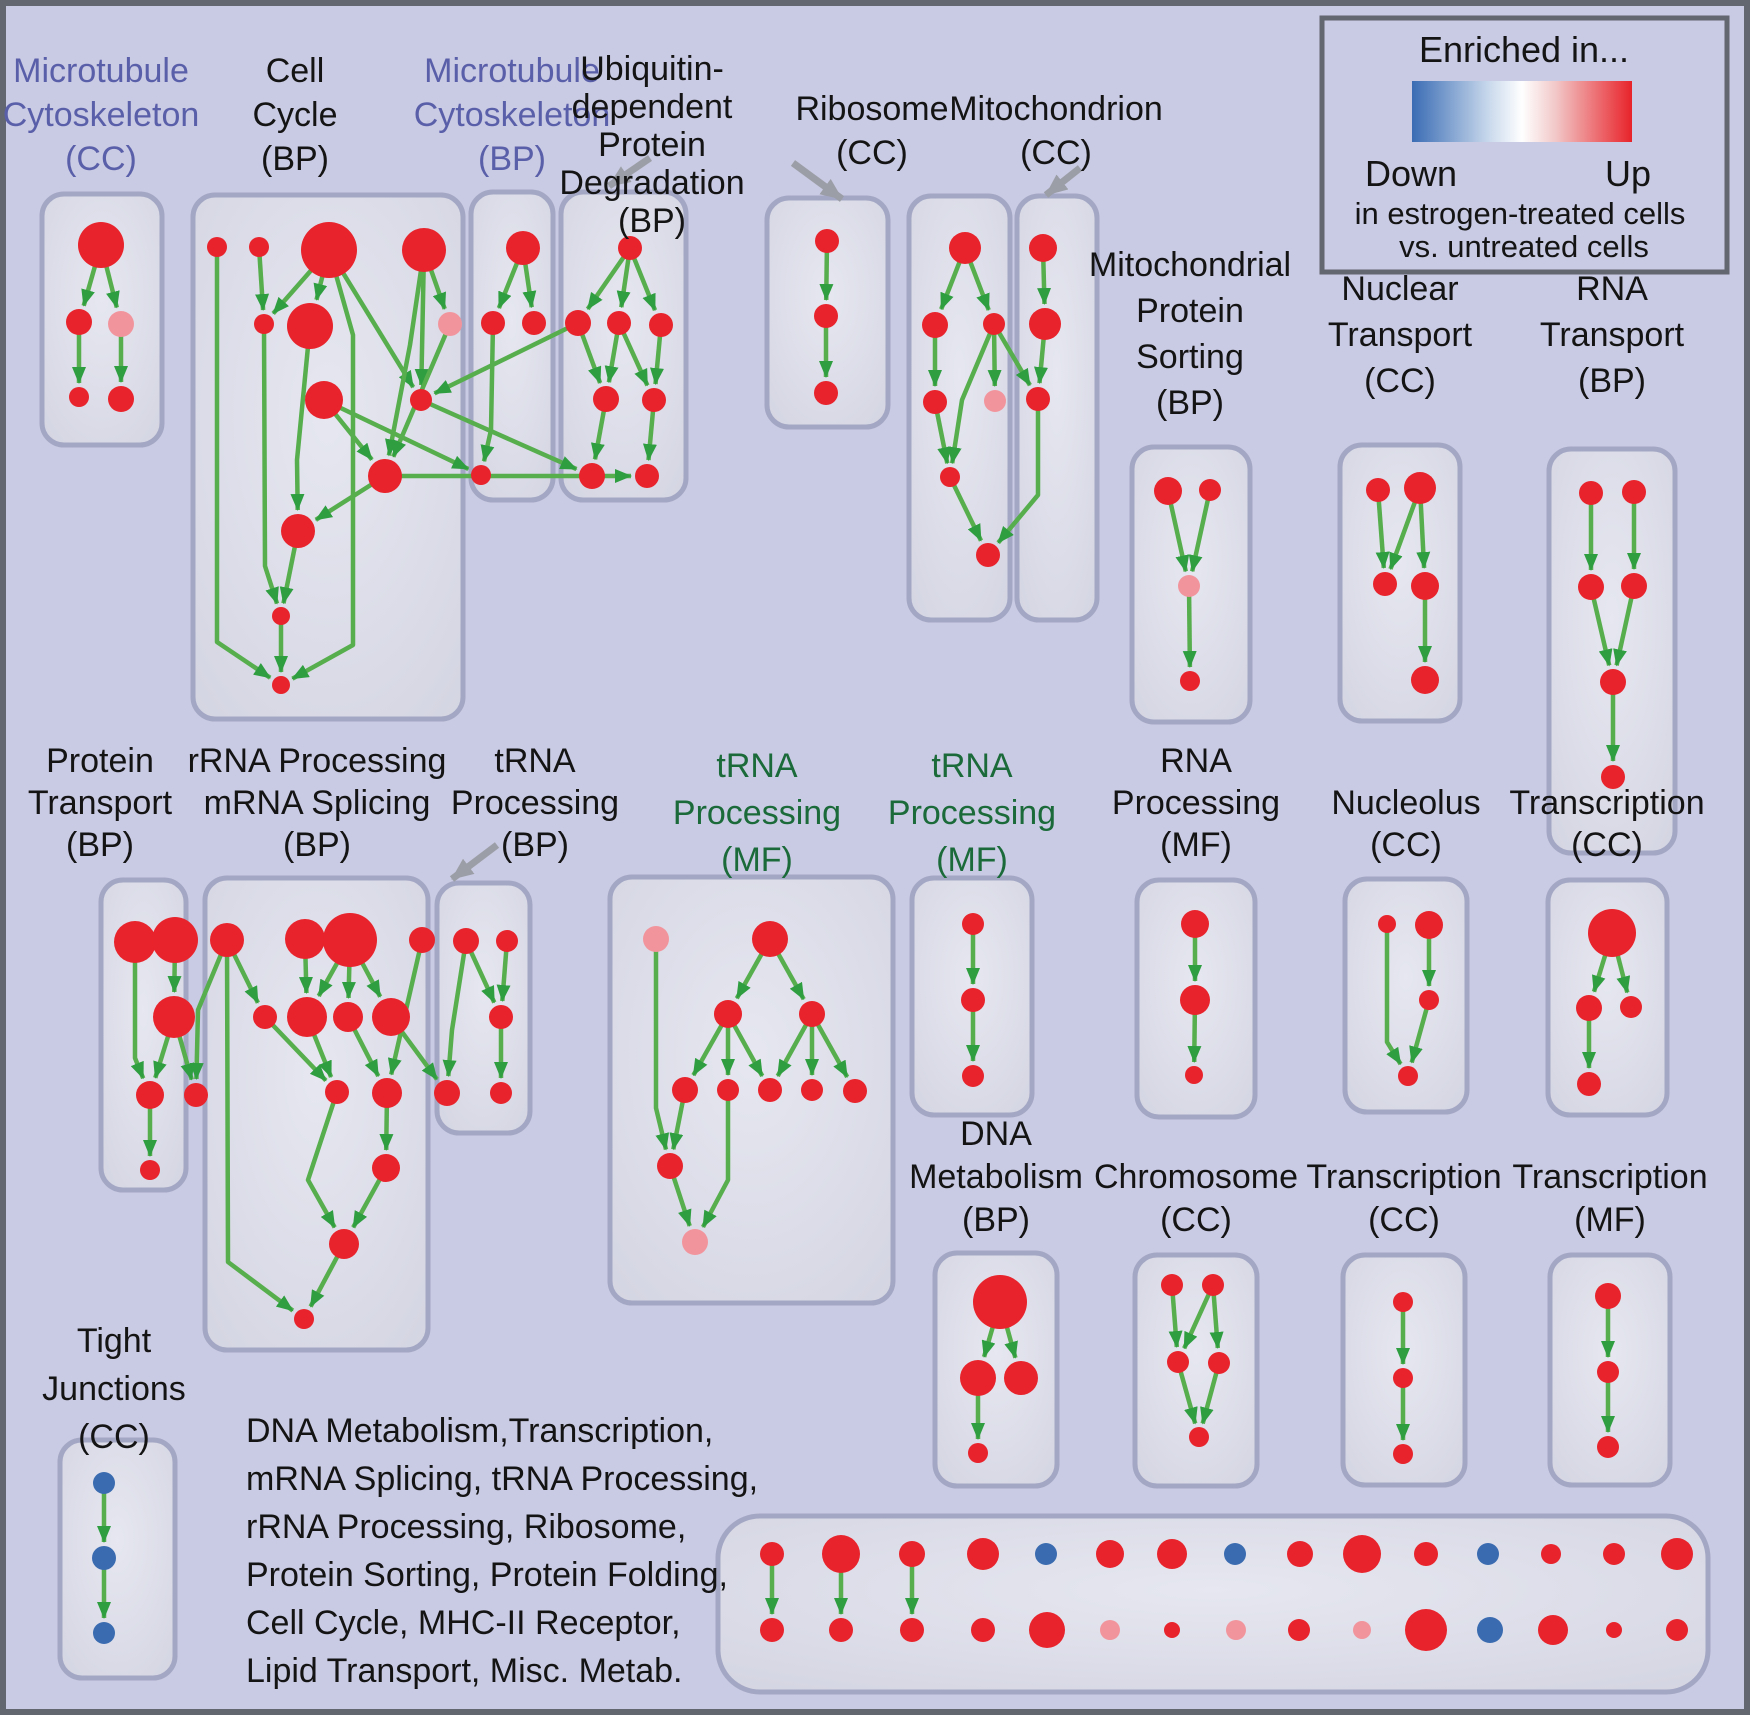 This screenshot has width=1750, height=1715. Describe the element at coordinates (619, 323) in the screenshot. I see `node-u3` at that location.